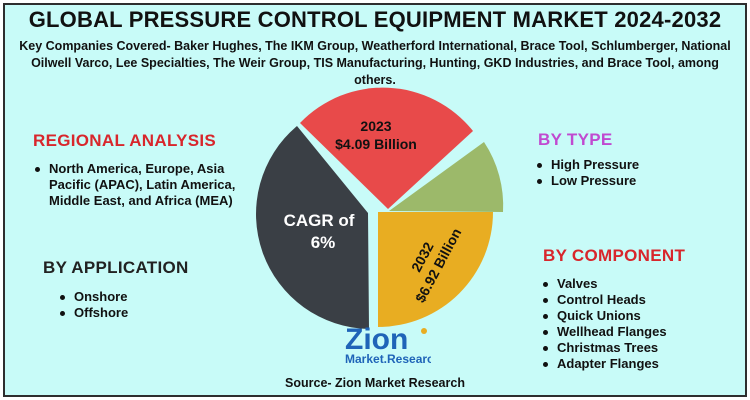 This screenshot has width=750, height=400. What do you see at coordinates (604, 316) in the screenshot?
I see `component-item-quick-unions: Quick Unions` at bounding box center [604, 316].